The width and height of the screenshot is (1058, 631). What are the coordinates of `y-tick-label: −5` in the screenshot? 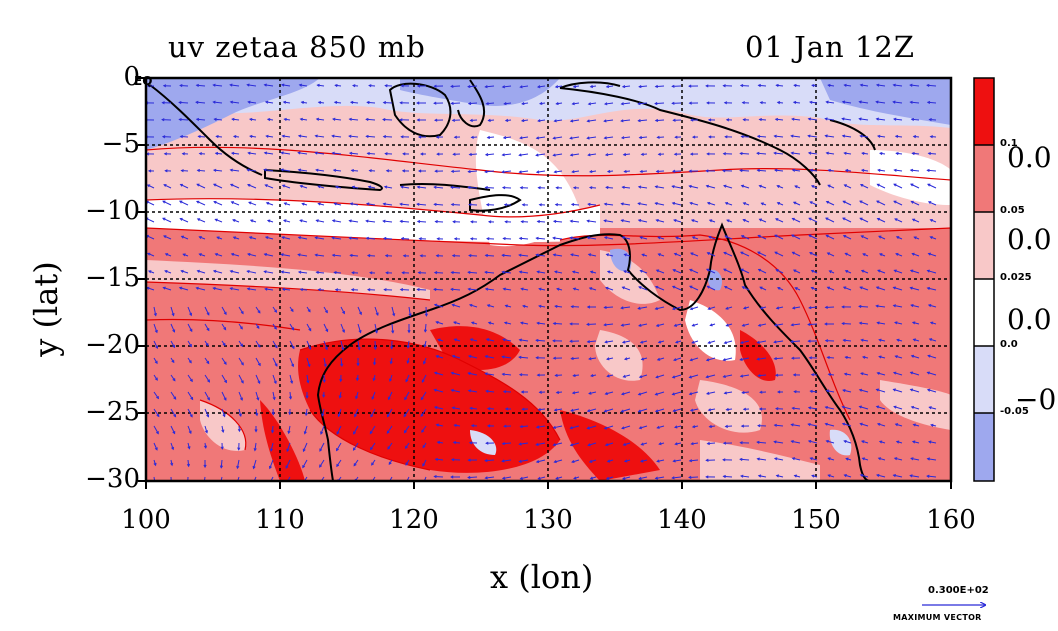 It's located at (120, 144).